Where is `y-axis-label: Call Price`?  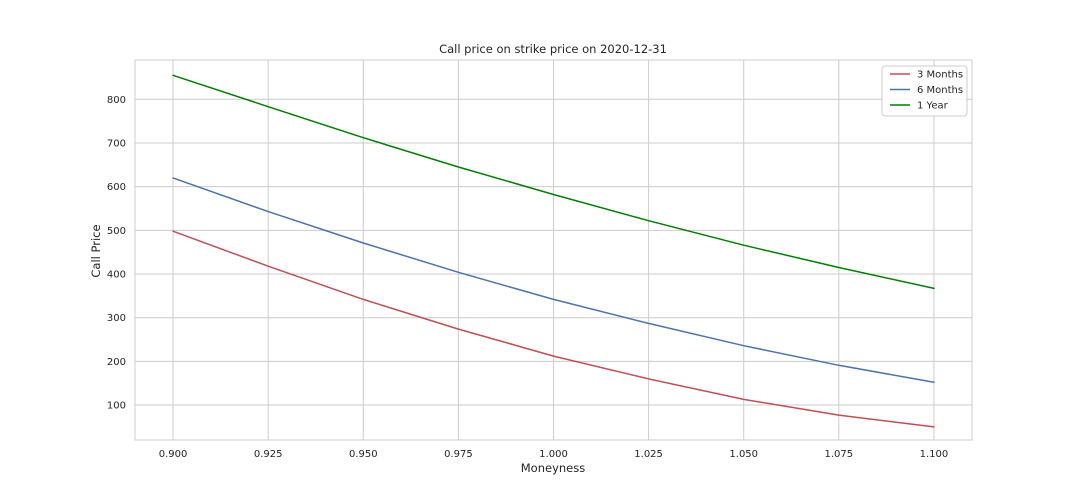
y-axis-label: Call Price is located at coordinates (96, 250).